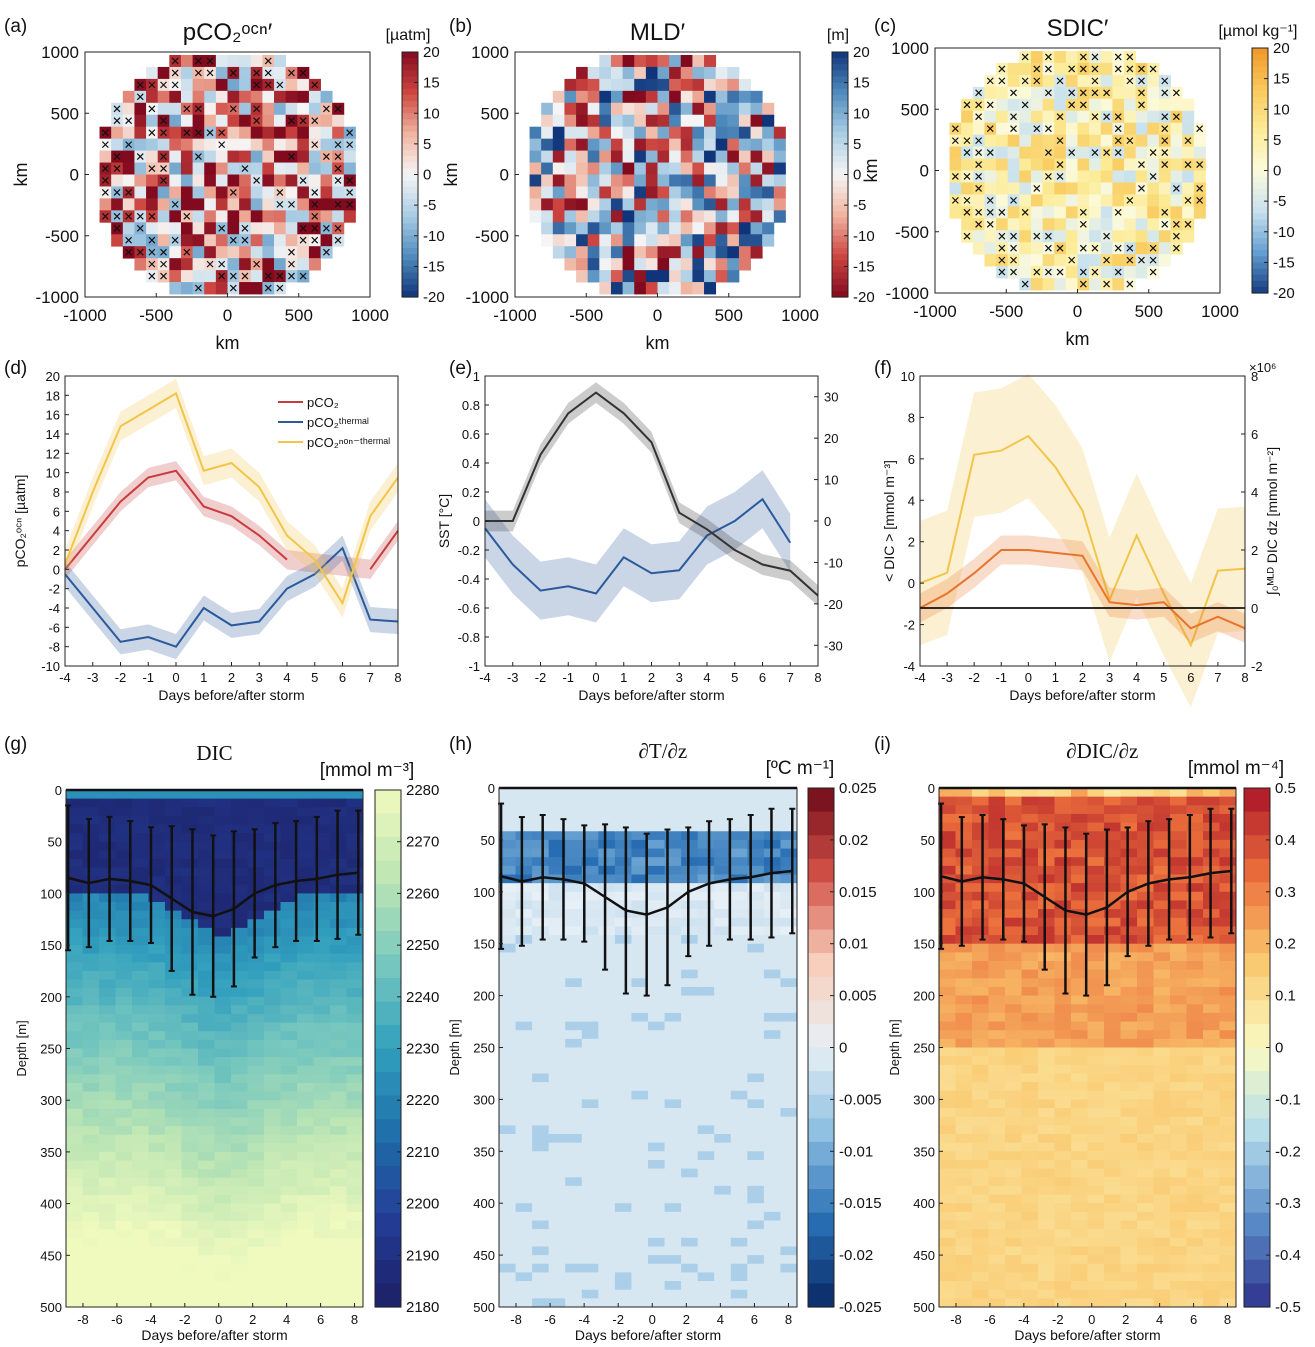 The width and height of the screenshot is (1315, 1347). I want to click on mld-line, so click(646, 892).